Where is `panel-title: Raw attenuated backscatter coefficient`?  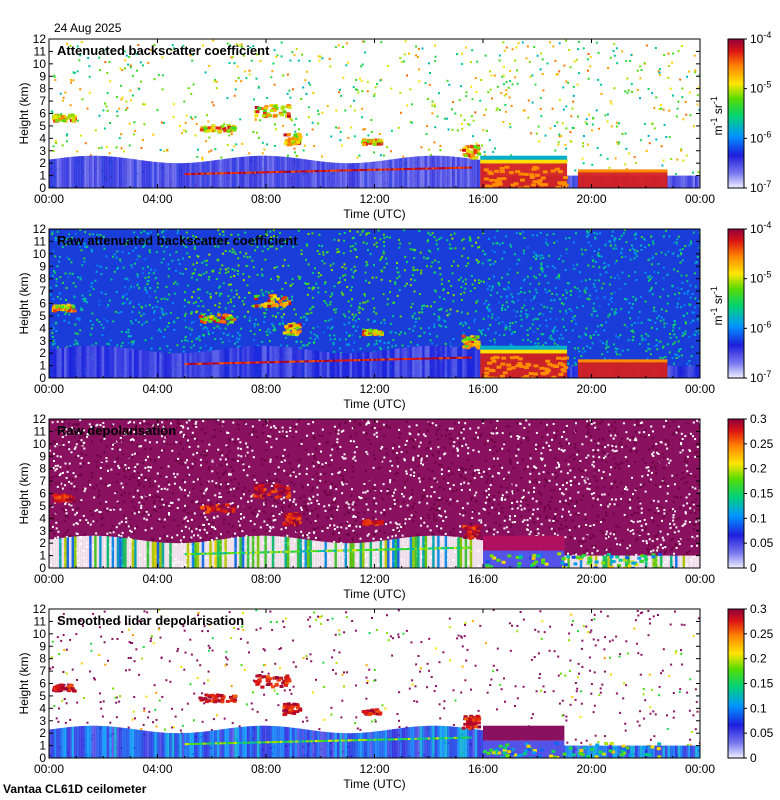
panel-title: Raw attenuated backscatter coefficient is located at coordinates (177, 240).